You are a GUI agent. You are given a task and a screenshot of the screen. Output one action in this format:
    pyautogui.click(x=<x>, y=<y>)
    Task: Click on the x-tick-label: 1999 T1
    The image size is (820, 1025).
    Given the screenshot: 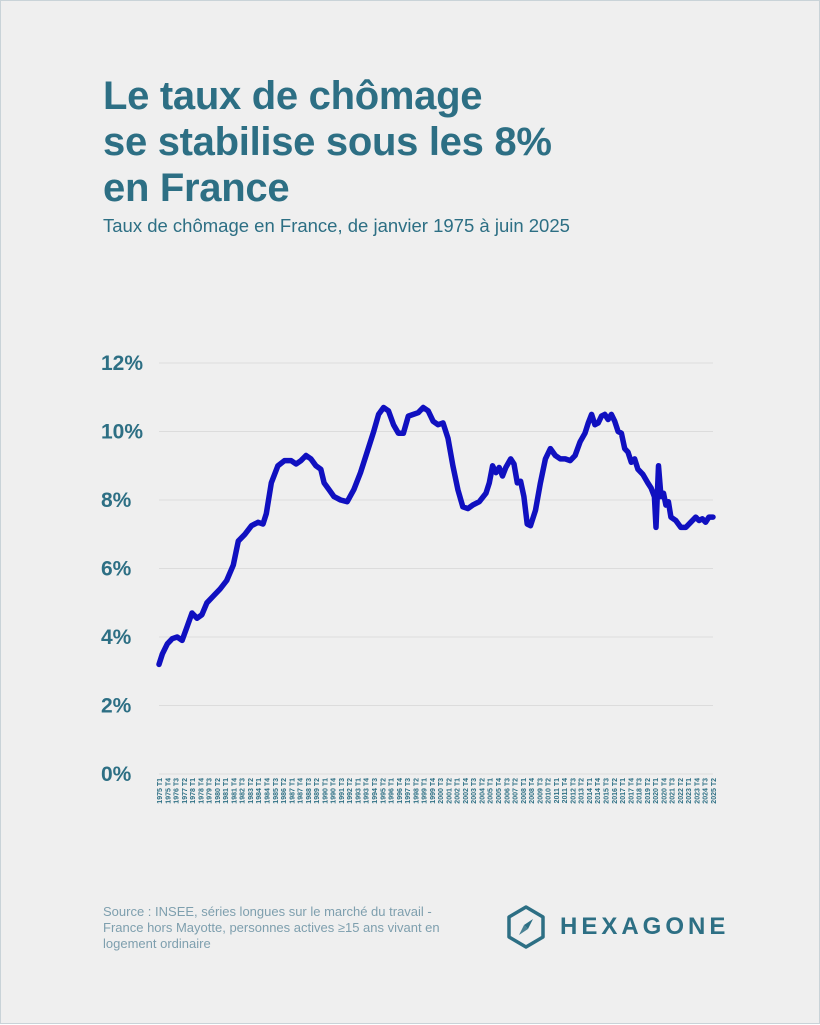 What is the action you would take?
    pyautogui.click(x=425, y=791)
    